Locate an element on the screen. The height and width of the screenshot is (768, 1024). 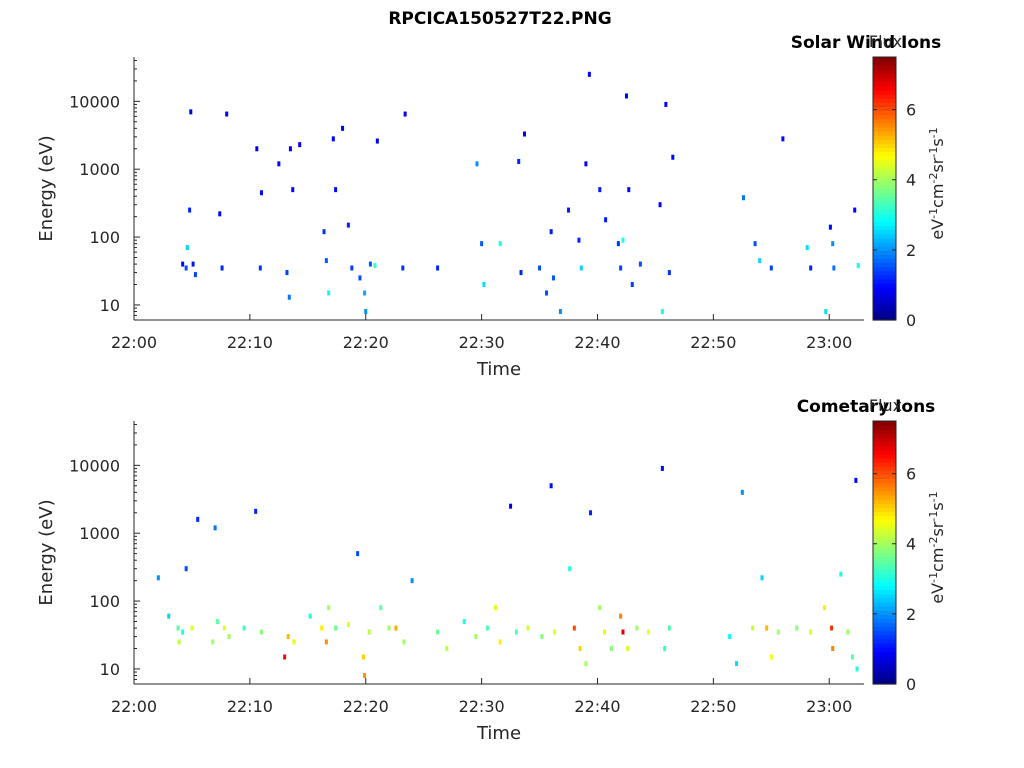
y-tick-label: 10 is located at coordinates (110, 305).